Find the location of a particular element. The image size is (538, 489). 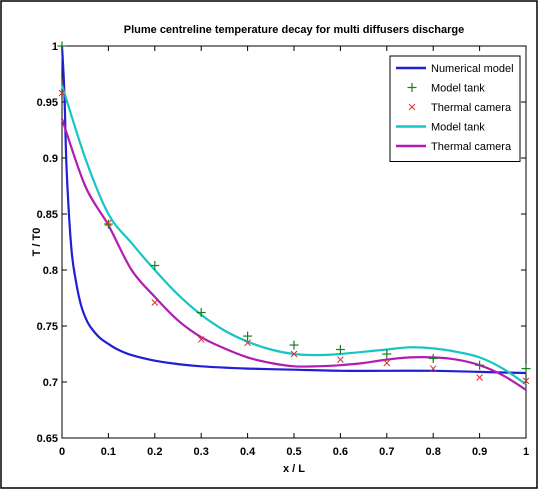

x-tick-label: 0 is located at coordinates (62, 452).